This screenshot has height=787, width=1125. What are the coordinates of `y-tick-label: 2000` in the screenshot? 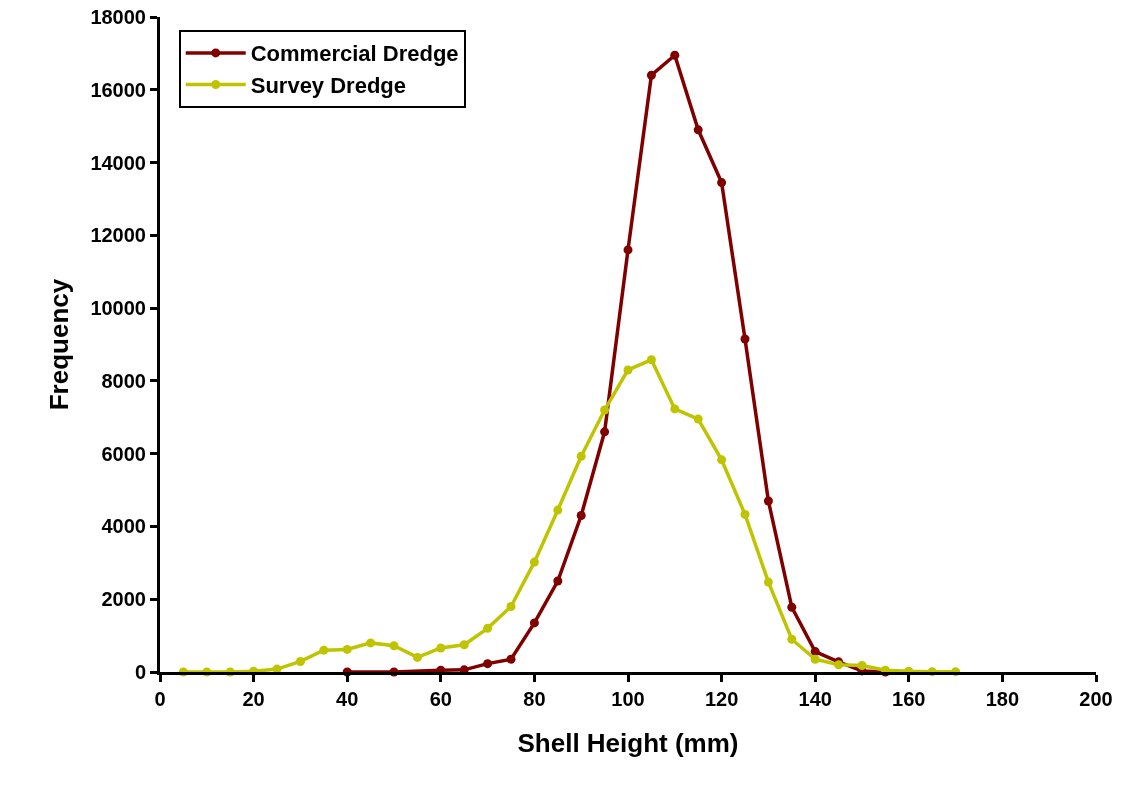 It's located at (123, 599).